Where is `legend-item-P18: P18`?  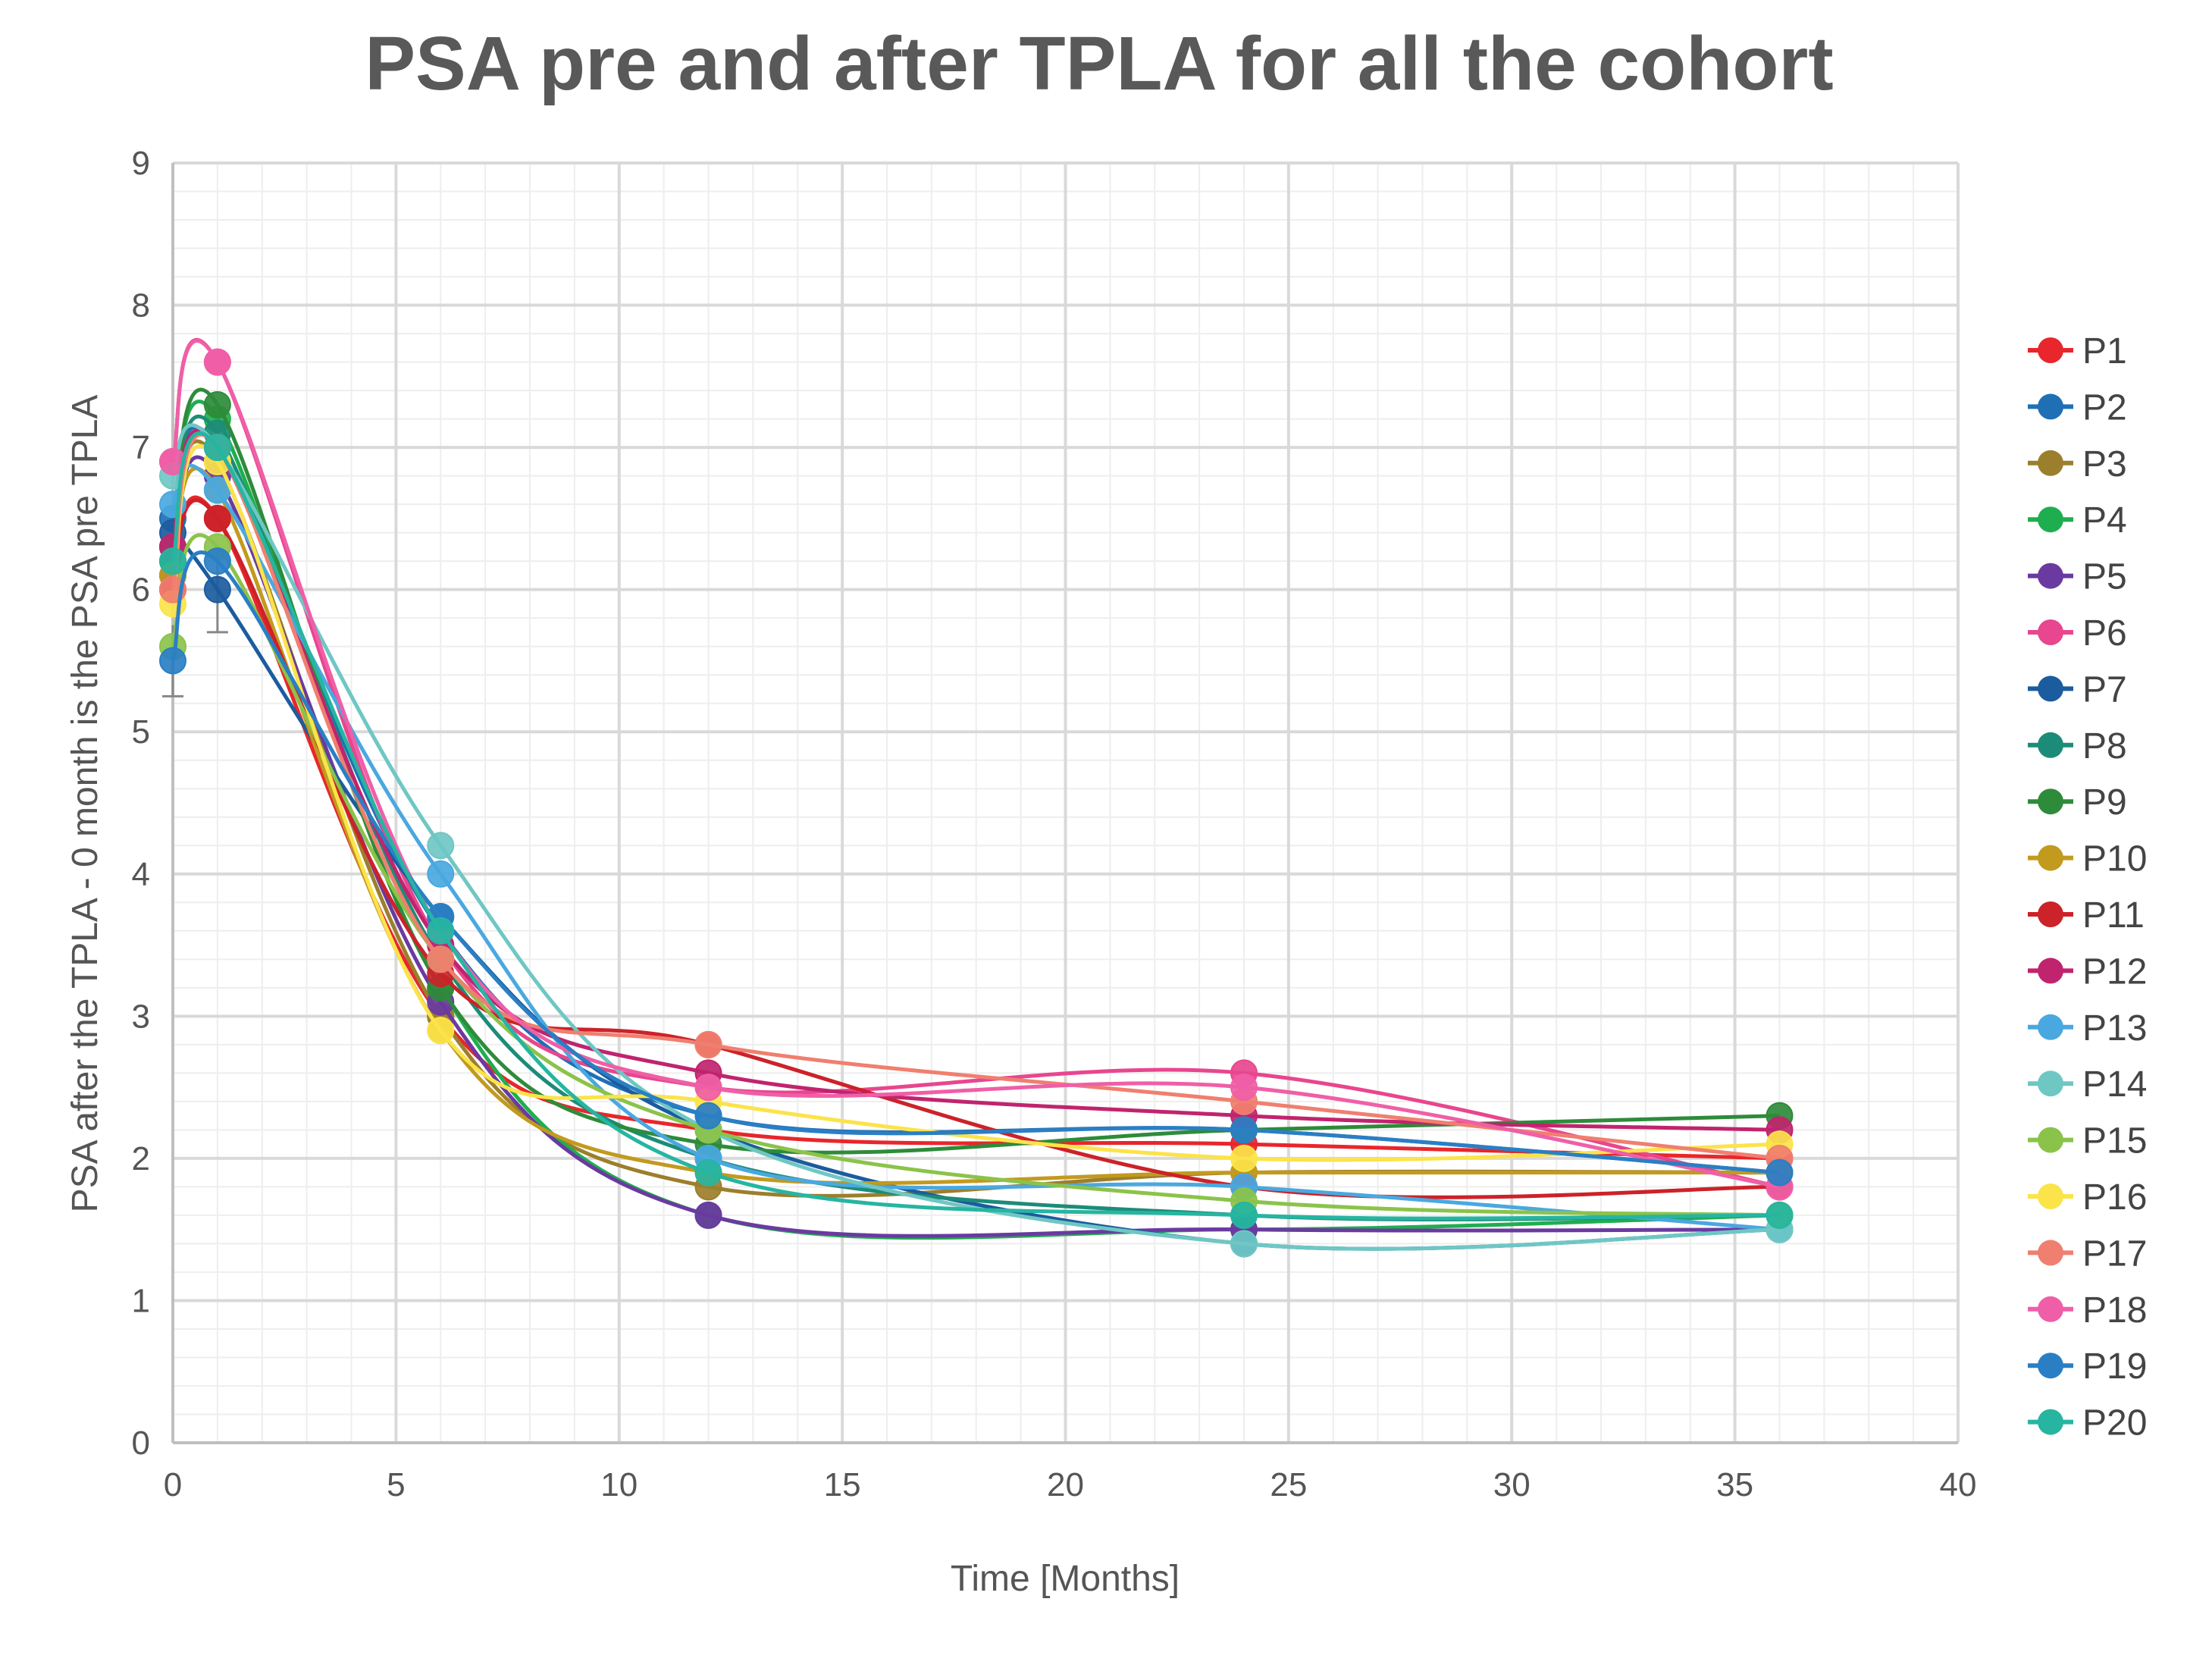 legend-item-P18: P18 is located at coordinates (2087, 1310).